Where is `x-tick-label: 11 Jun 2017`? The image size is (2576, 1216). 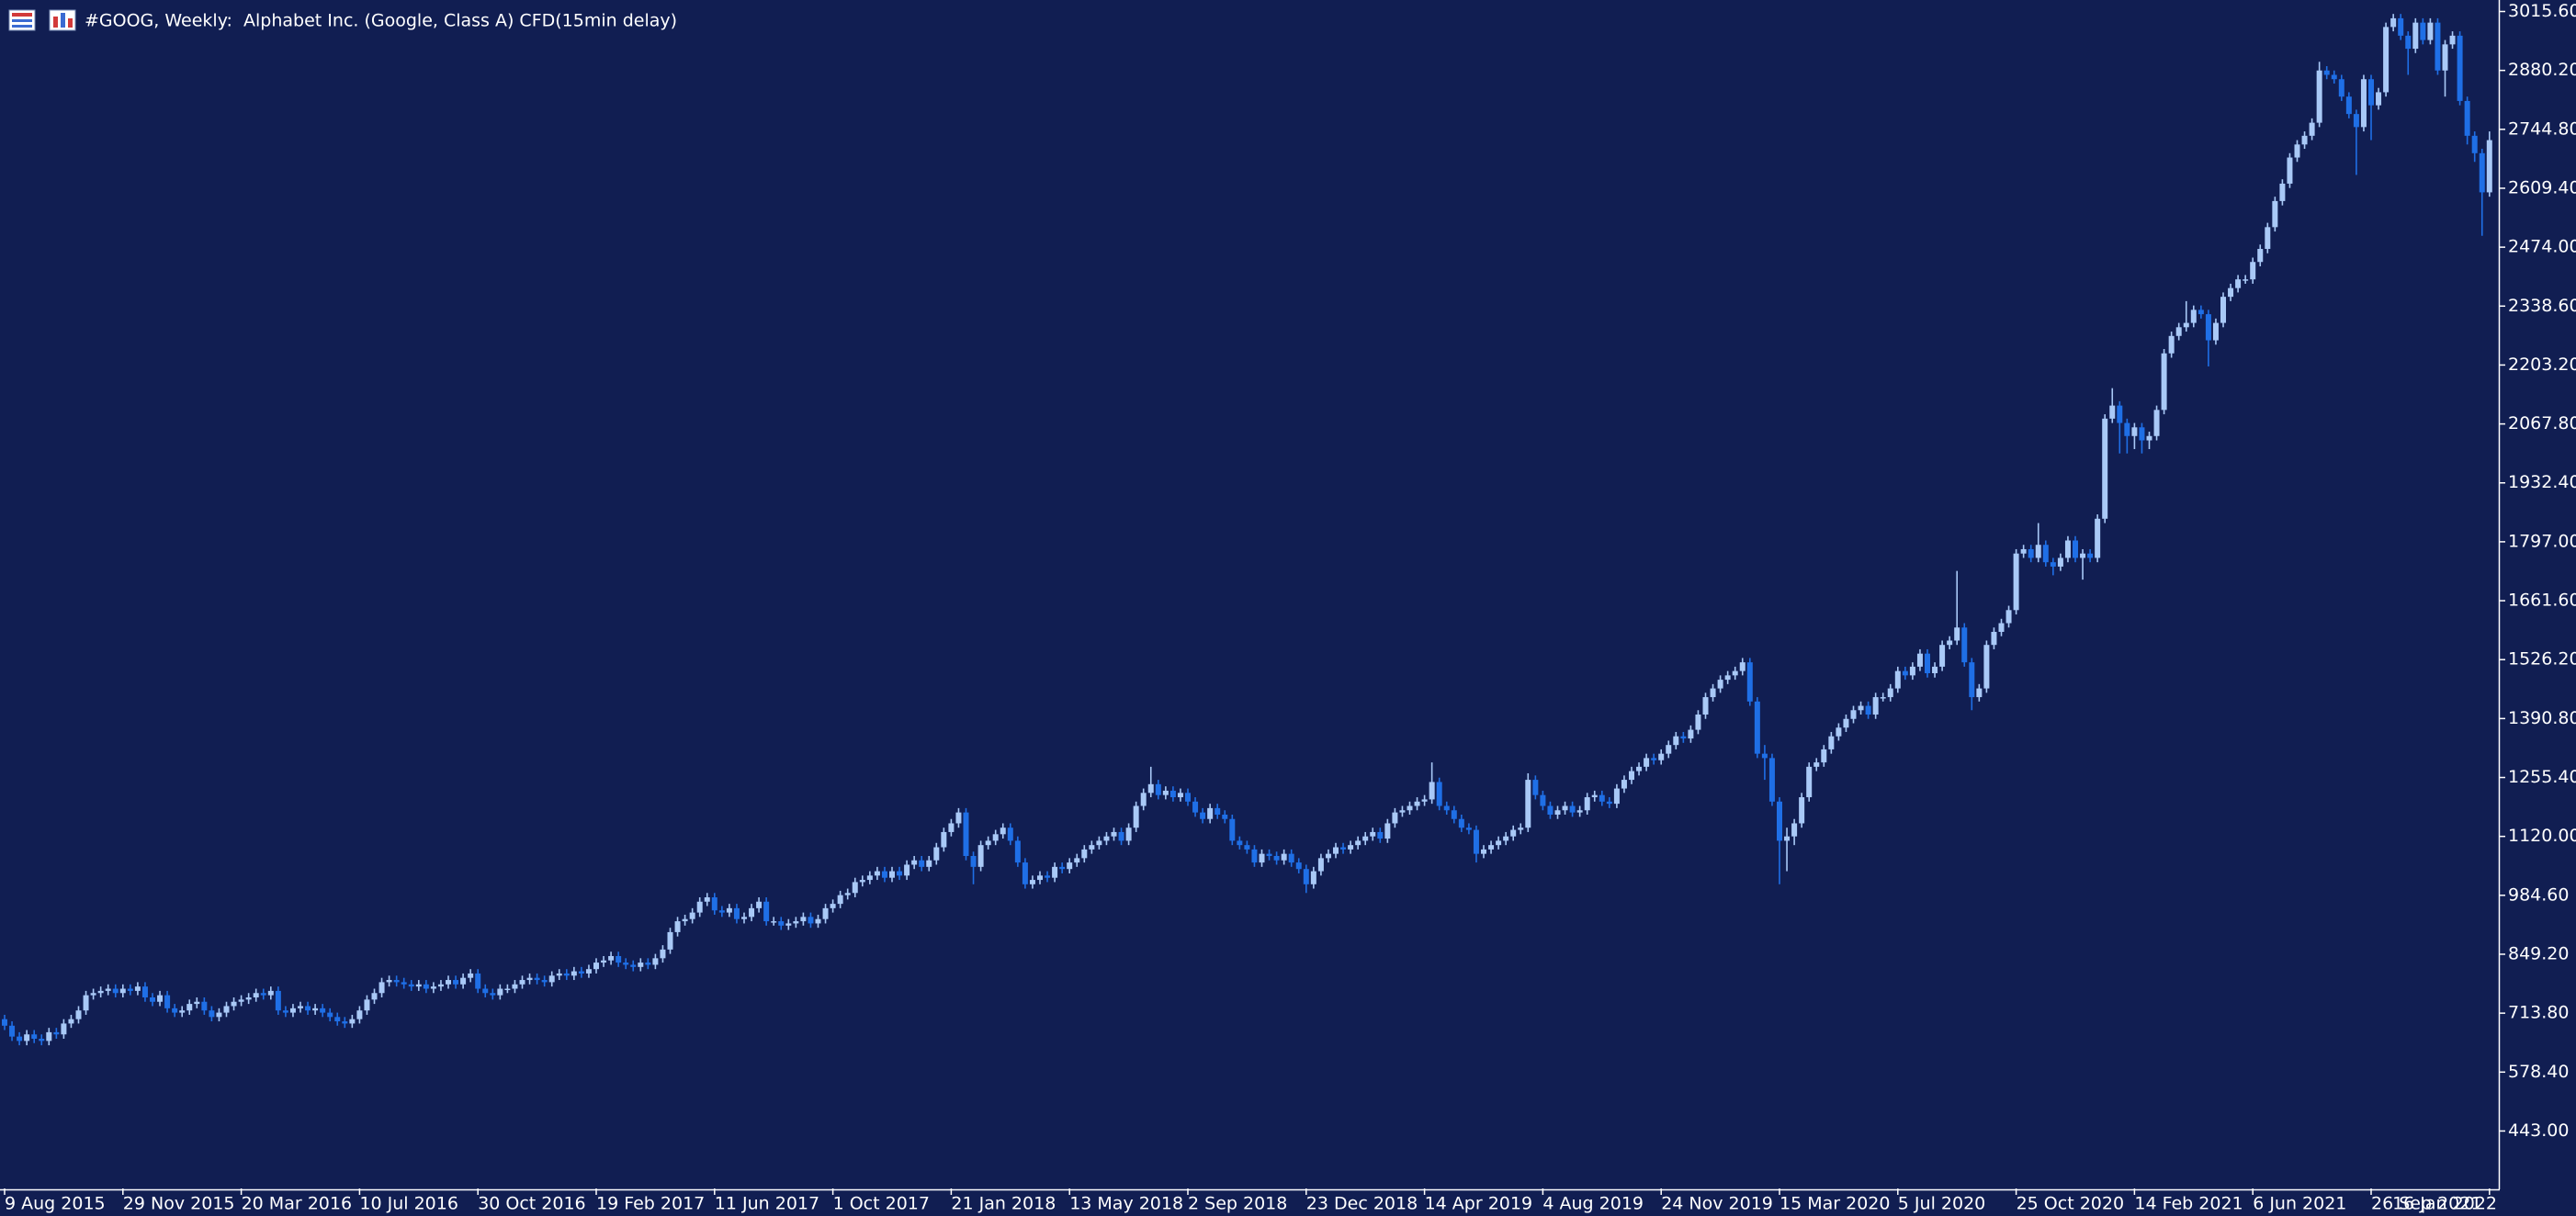 x-tick-label: 11 Jun 2017 is located at coordinates (767, 1204).